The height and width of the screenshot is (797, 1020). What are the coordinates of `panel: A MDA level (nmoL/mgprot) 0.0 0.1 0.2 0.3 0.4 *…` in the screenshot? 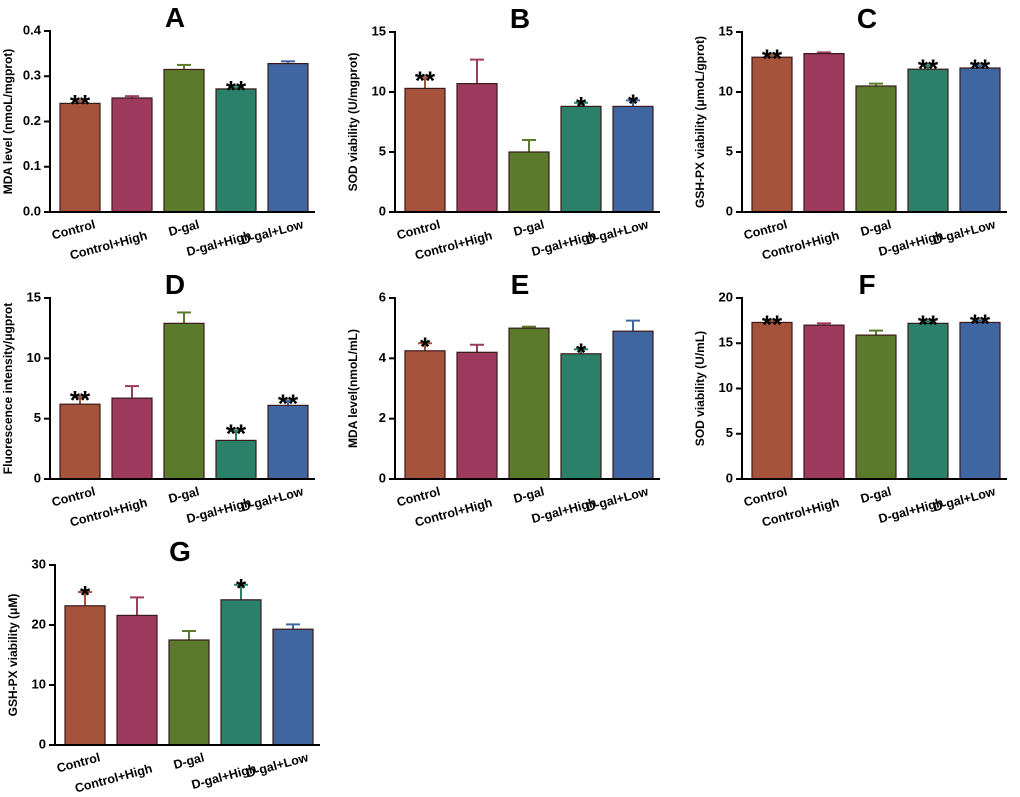 It's located at (158, 132).